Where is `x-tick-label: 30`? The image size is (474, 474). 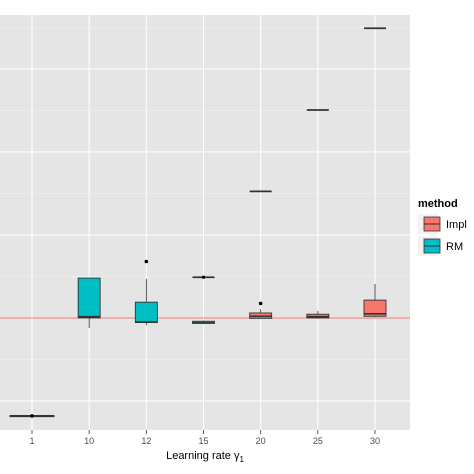
x-tick-label: 30 is located at coordinates (375, 441).